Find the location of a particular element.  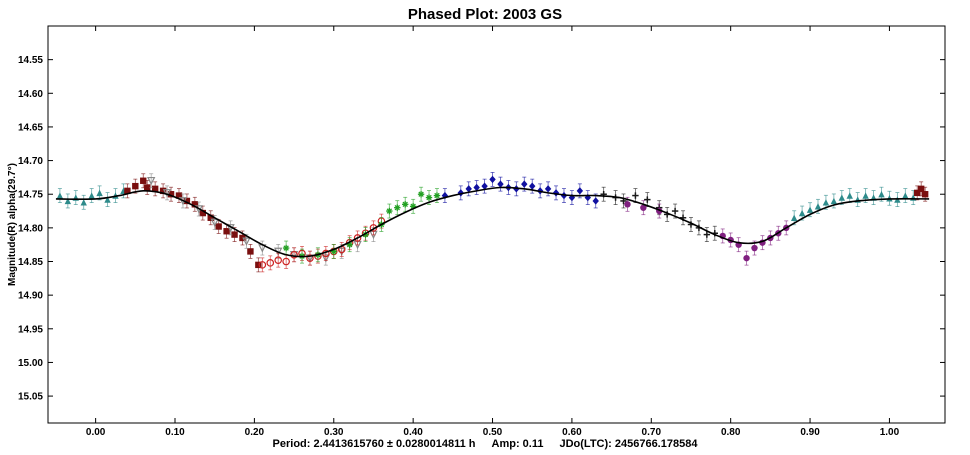

y-tick-label: 14.80 is located at coordinates (30, 228).